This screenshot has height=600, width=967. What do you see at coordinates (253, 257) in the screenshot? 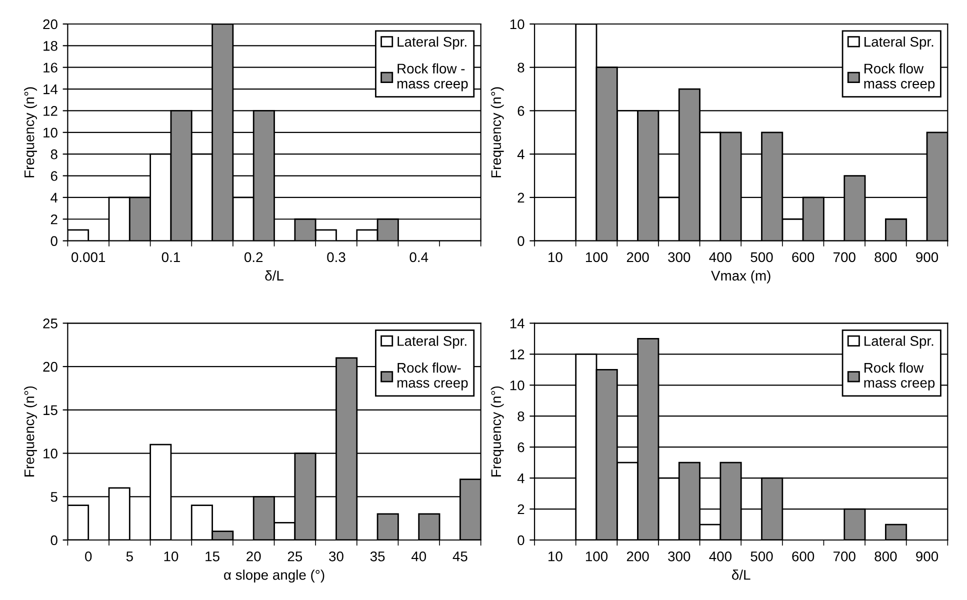
I see `x-tick-label: 0.2` at bounding box center [253, 257].